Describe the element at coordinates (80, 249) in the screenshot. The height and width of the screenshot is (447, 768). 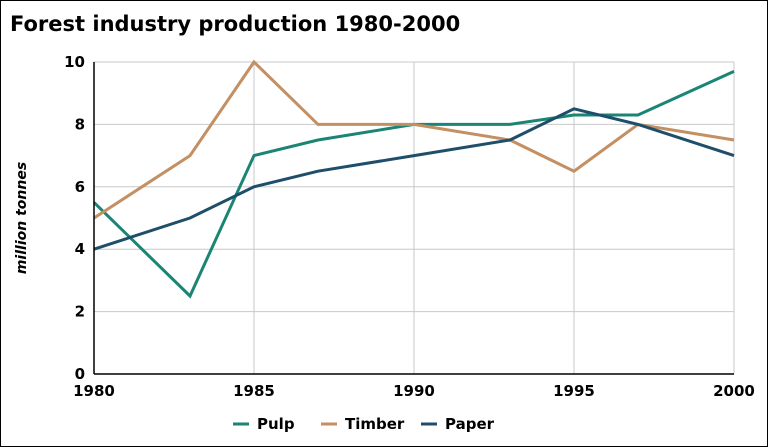
I see `y-tick-label: 4` at that location.